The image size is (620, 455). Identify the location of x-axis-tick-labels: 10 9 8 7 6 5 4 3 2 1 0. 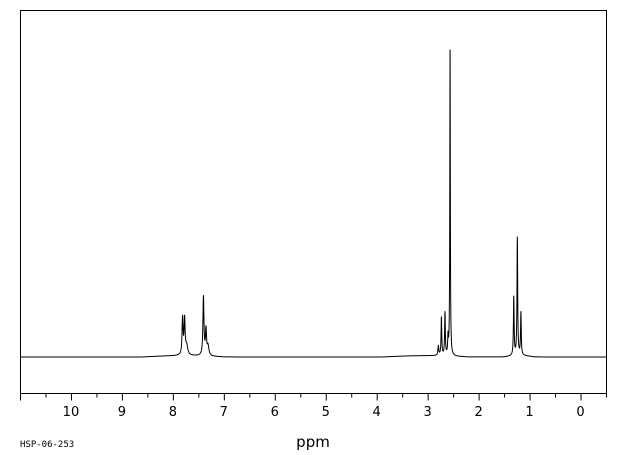
(324, 412).